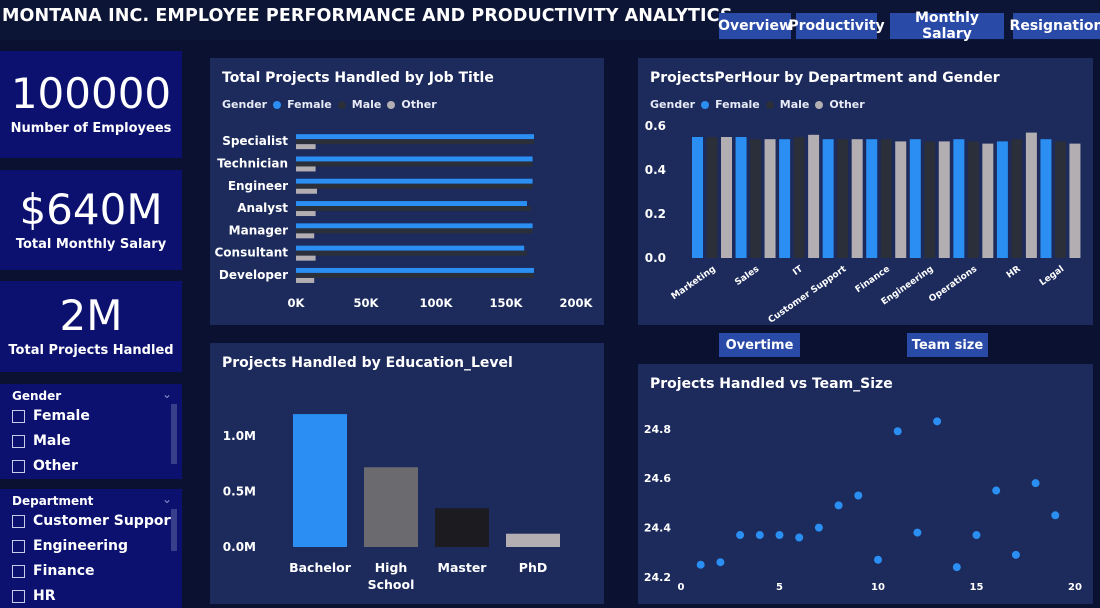 The height and width of the screenshot is (608, 1100). Describe the element at coordinates (463, 567) in the screenshot. I see `x-tick-label: Master` at that location.